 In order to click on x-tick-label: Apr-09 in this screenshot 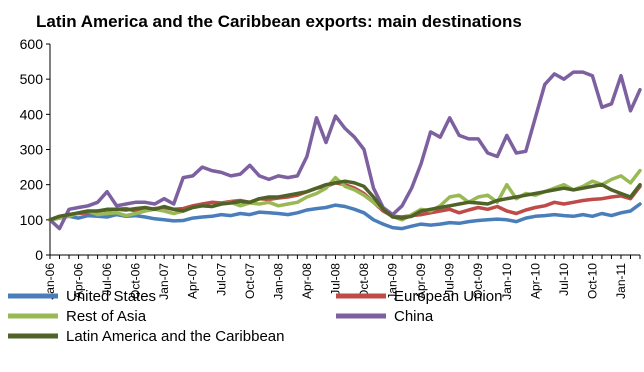, I will do `click(421, 281)`.